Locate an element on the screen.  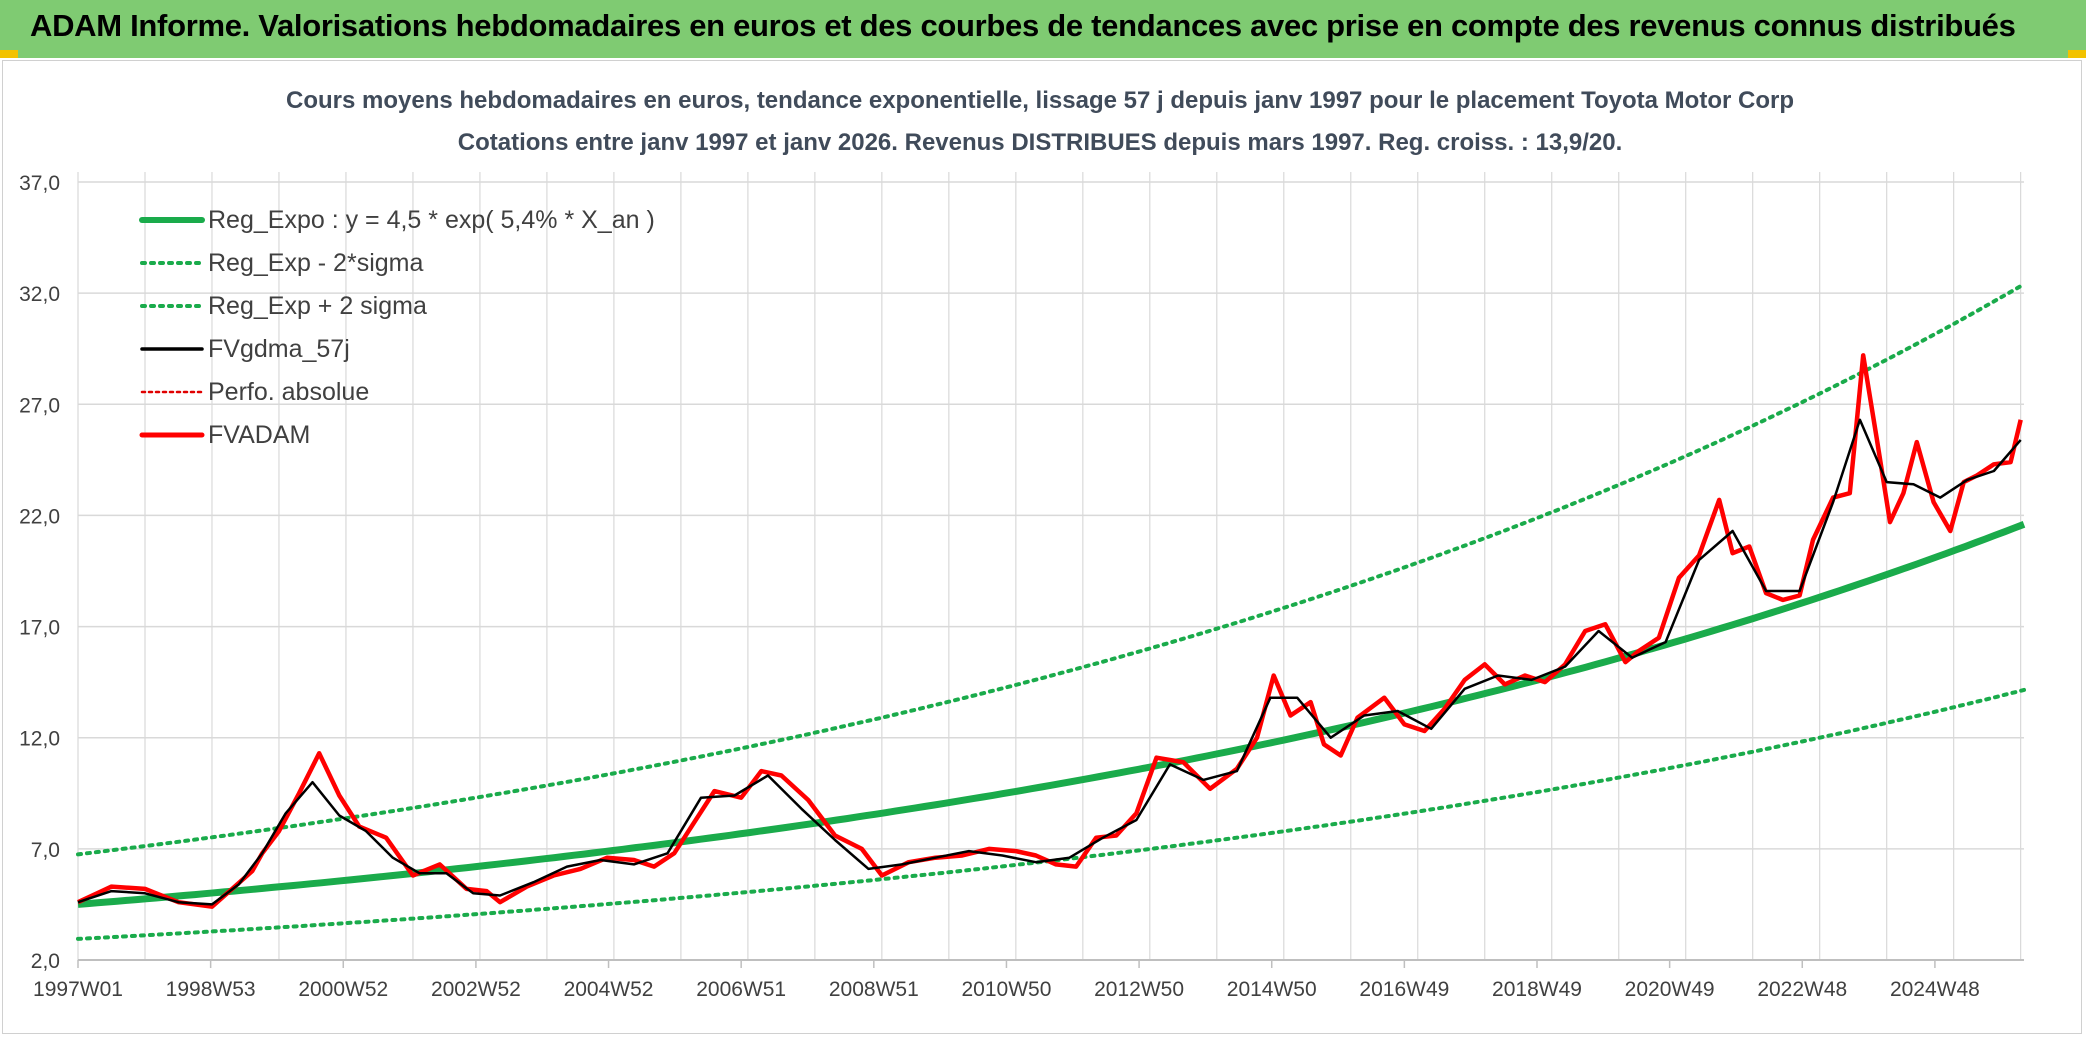
legend-label: FVgdma_57j is located at coordinates (279, 349).